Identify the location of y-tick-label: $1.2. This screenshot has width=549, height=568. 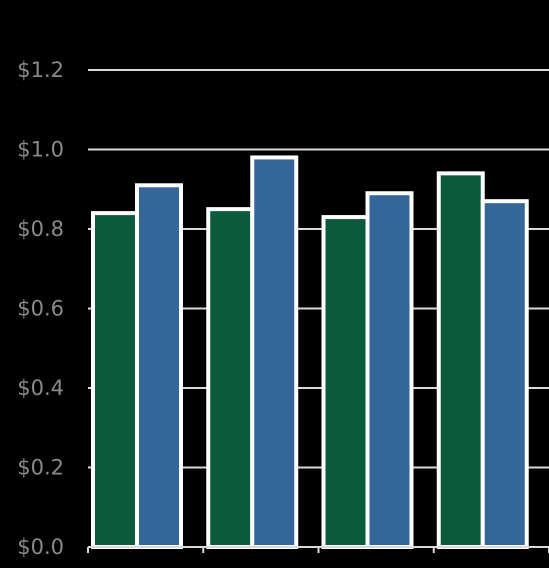
(40, 70).